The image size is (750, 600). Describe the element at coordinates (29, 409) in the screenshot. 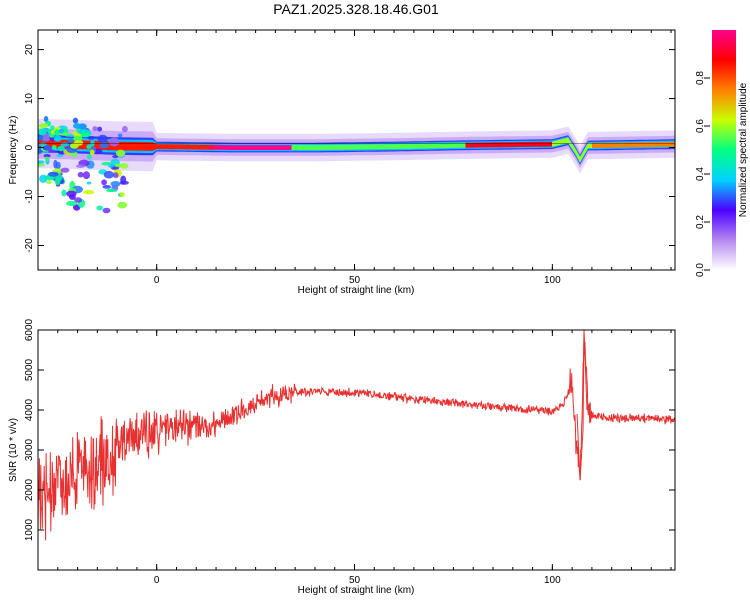

I see `snr-y-tick-label: 4000` at that location.